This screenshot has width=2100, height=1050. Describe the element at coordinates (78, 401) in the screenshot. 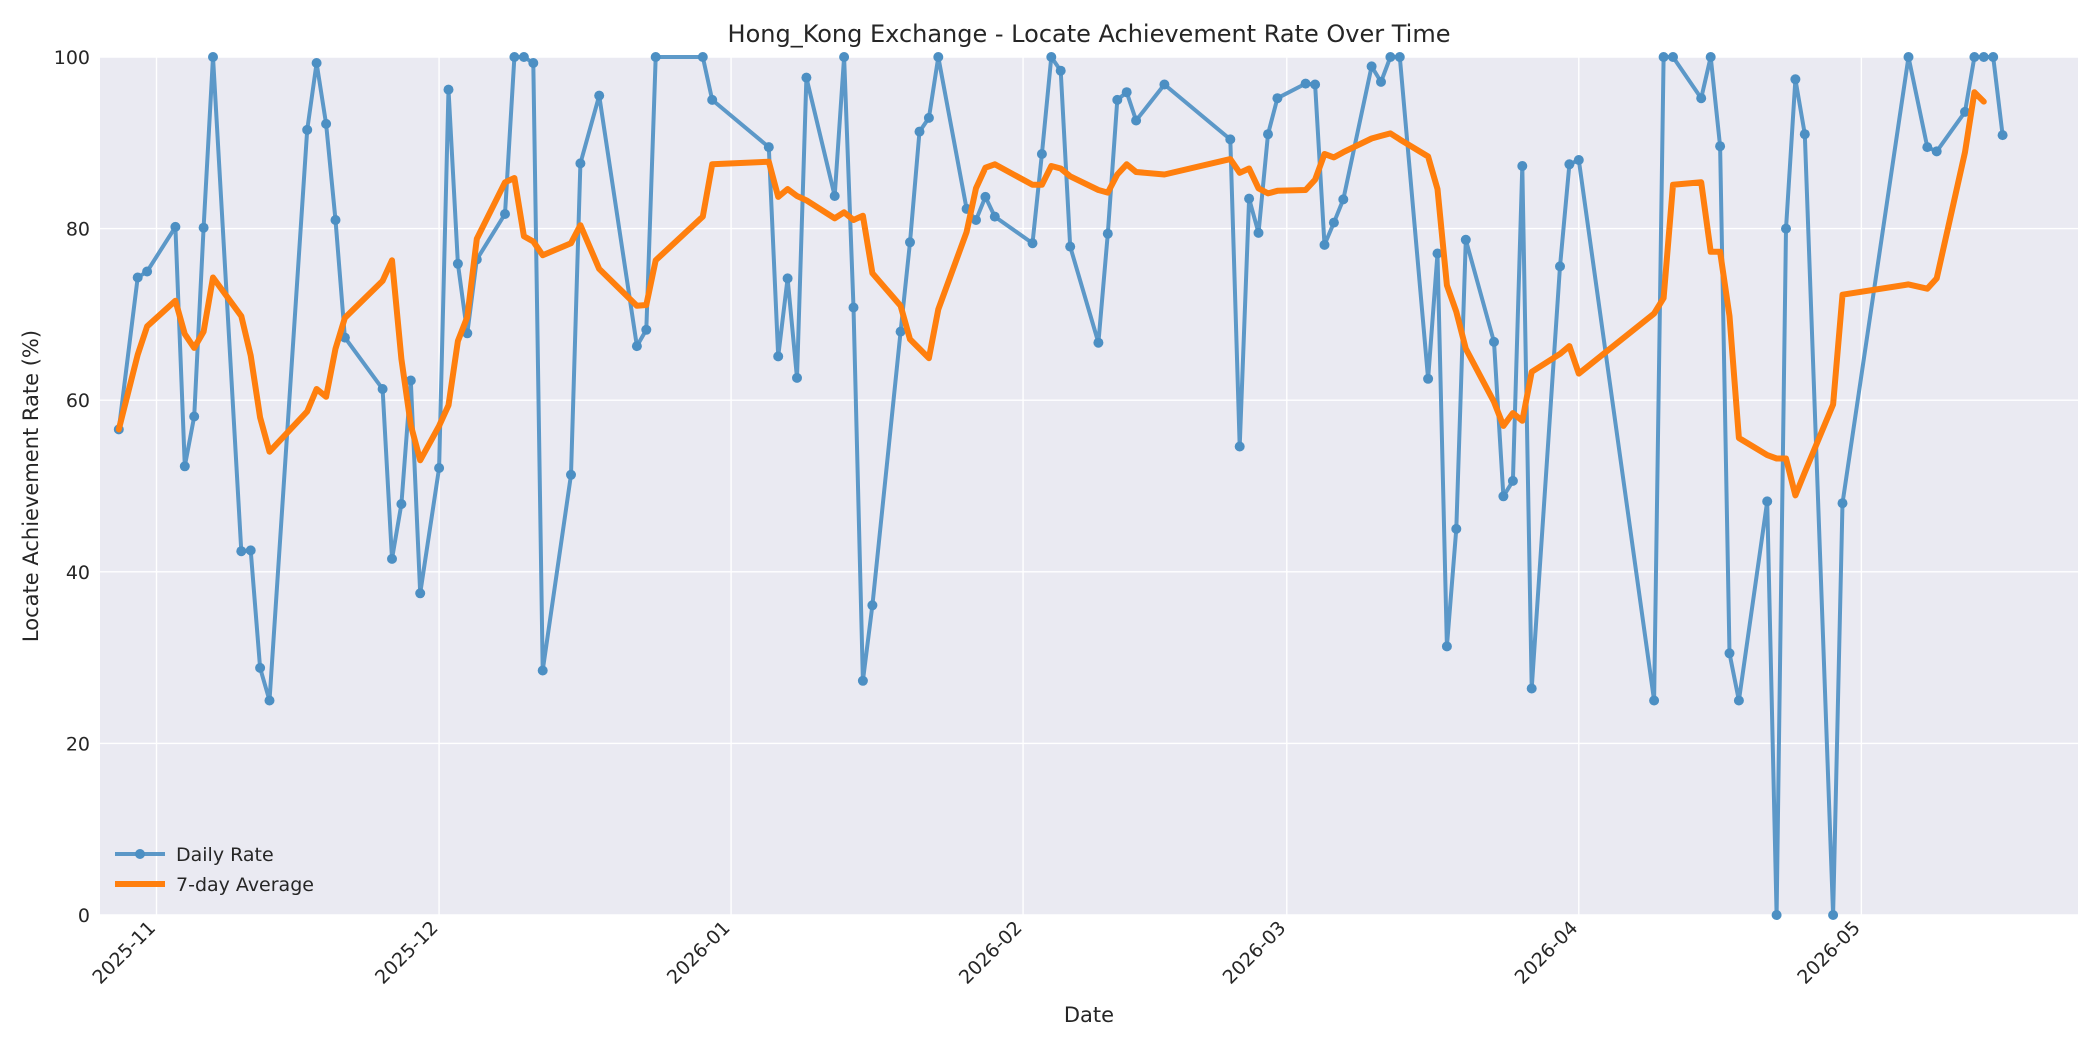

I see `y-tick-label: 60` at that location.